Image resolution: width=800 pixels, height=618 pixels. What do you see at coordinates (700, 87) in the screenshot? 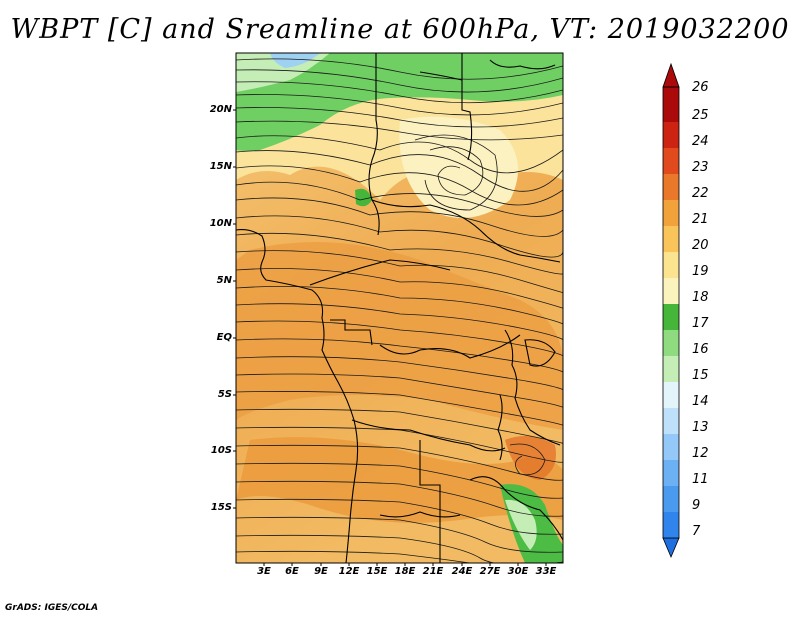
I see `colorbar-label: 26` at bounding box center [700, 87].